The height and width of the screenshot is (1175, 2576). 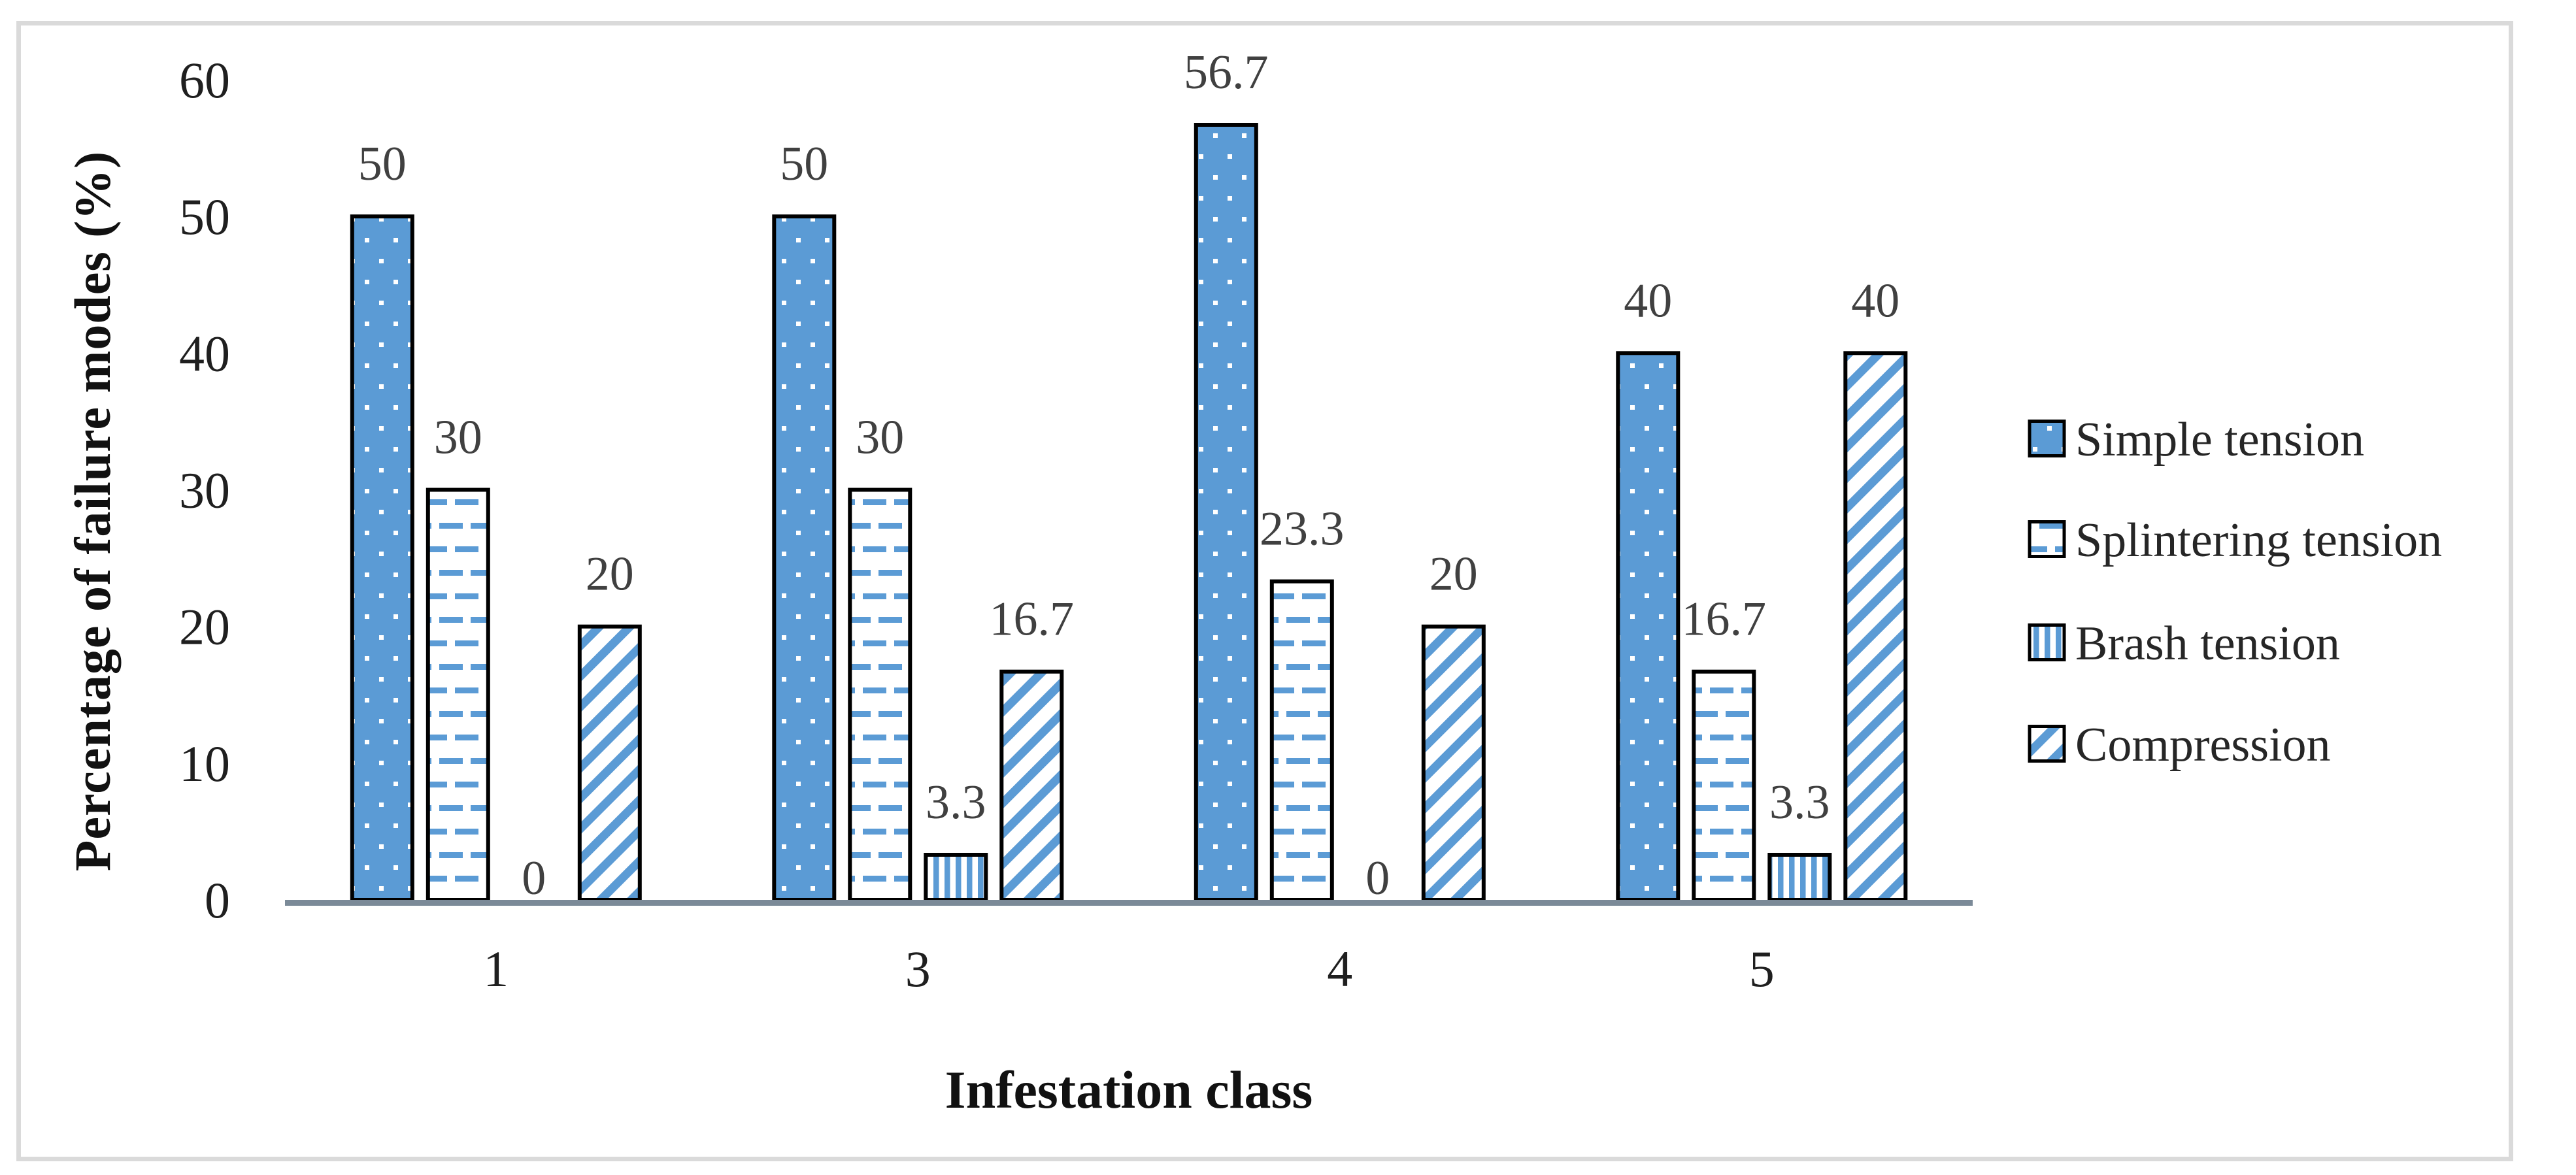 What do you see at coordinates (204, 80) in the screenshot?
I see `y-tick-label-60: 60` at bounding box center [204, 80].